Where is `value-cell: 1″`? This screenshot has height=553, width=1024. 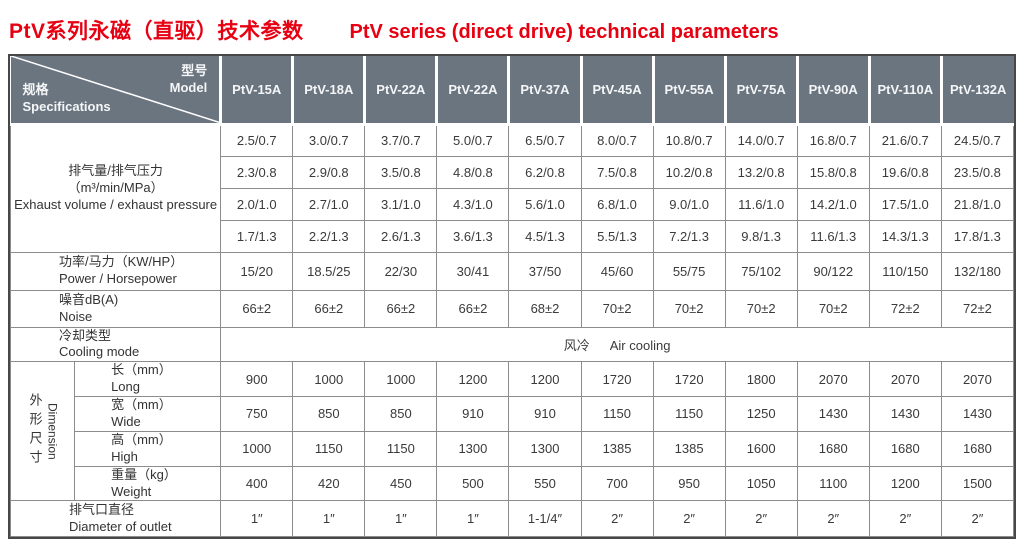 value-cell: 1″ is located at coordinates (329, 519).